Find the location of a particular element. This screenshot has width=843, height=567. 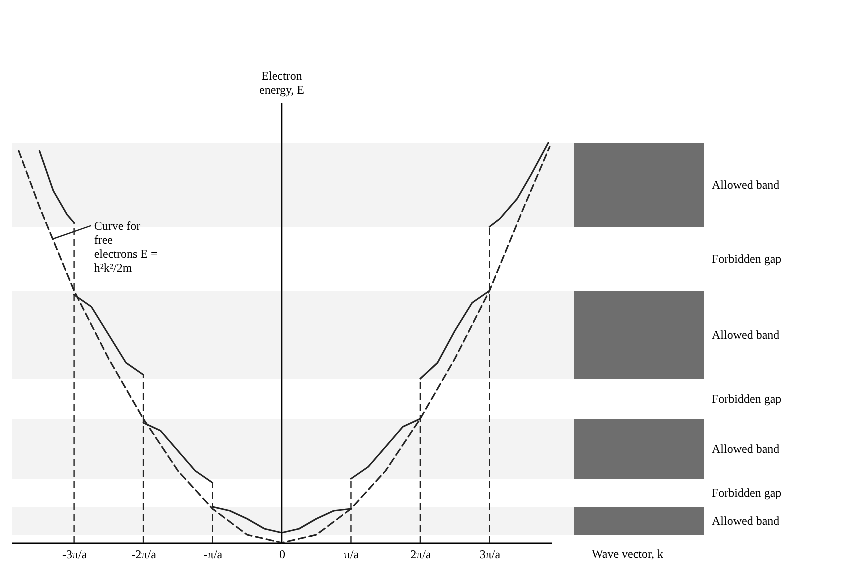

x-tick-label: π/a is located at coordinates (352, 555).